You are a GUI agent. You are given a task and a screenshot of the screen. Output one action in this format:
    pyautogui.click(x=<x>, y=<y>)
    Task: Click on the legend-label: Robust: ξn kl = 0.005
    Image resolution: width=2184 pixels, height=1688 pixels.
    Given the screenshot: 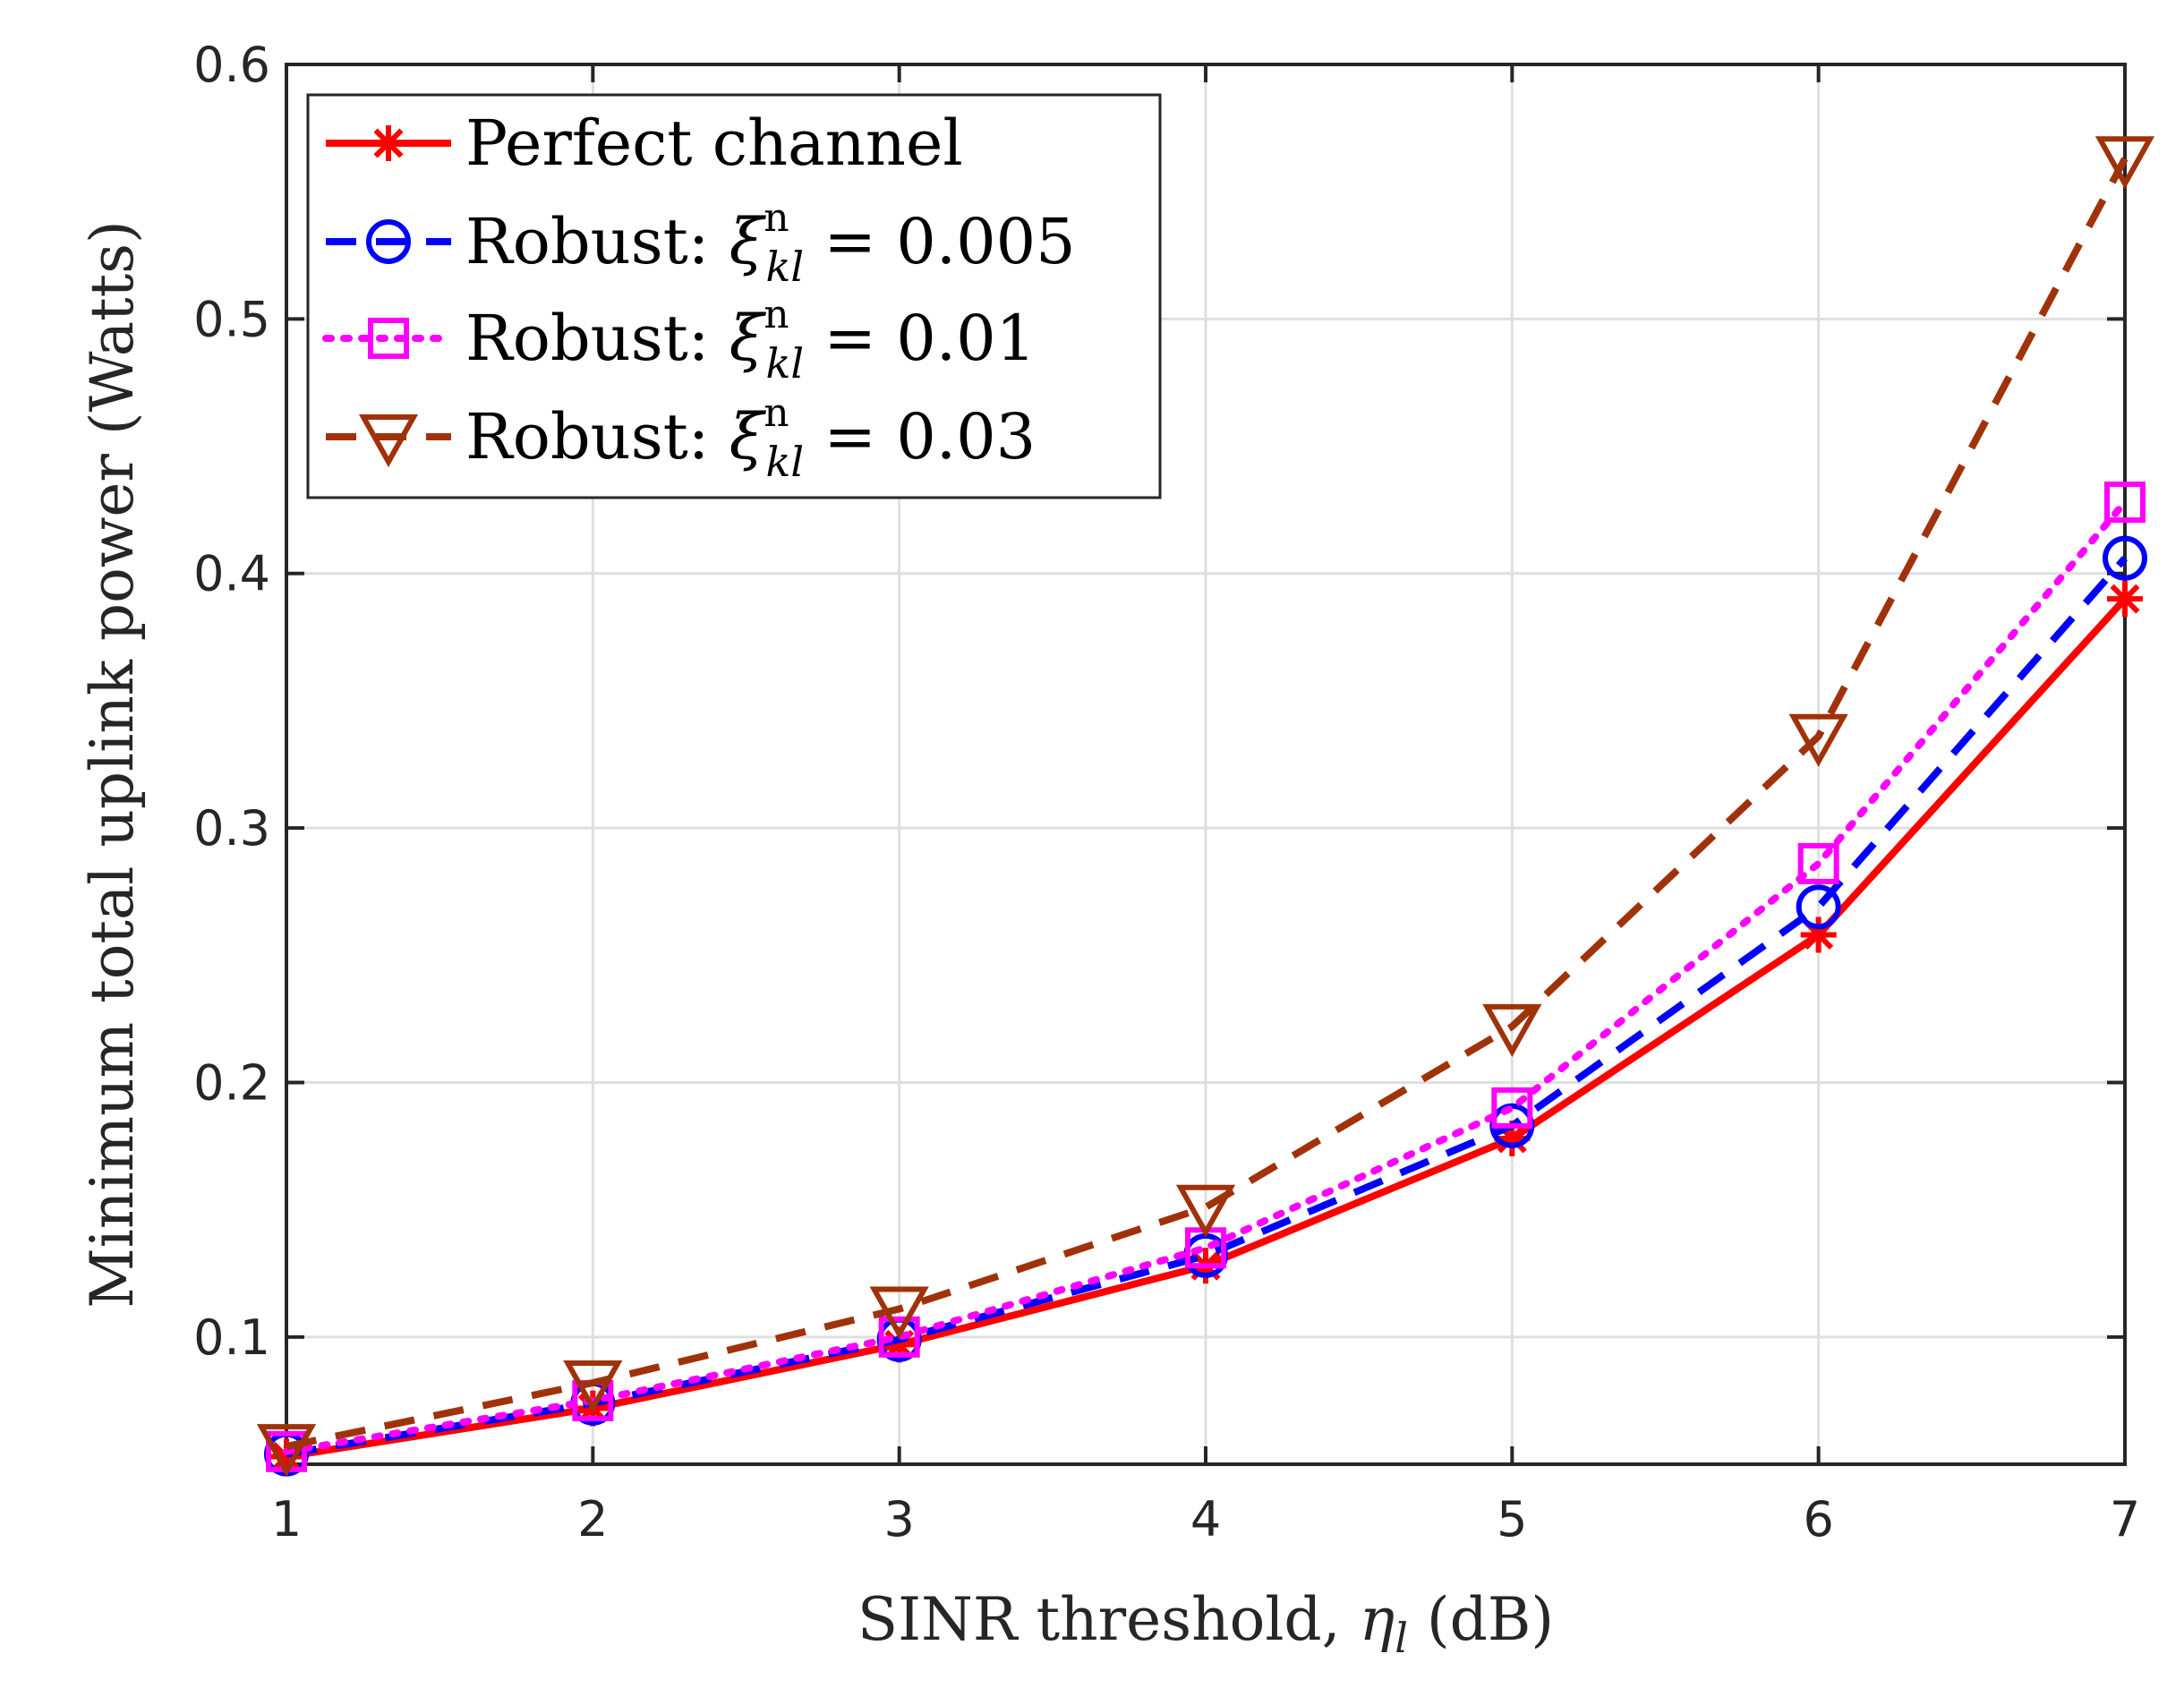 What is the action you would take?
    pyautogui.click(x=770, y=243)
    